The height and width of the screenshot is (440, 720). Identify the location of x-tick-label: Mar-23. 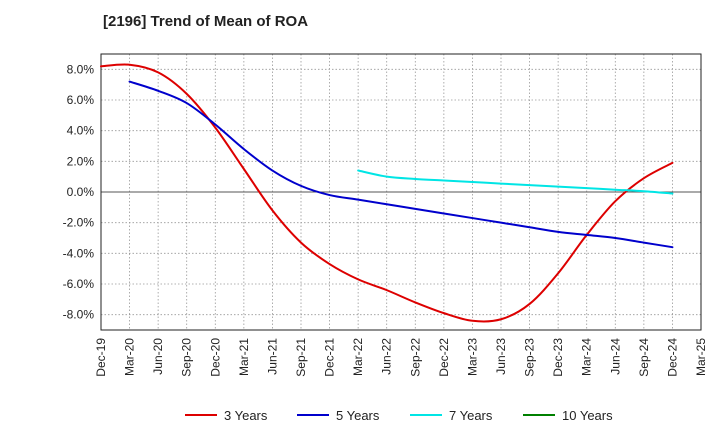
(472, 357).